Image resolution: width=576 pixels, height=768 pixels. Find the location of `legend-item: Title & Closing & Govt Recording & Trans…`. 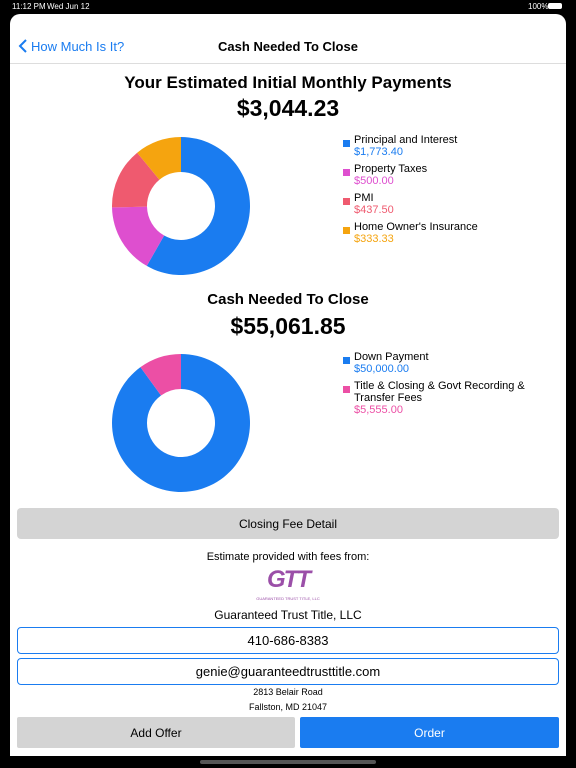

legend-item: Title & Closing & Govt Recording & Trans… is located at coordinates (443, 398).